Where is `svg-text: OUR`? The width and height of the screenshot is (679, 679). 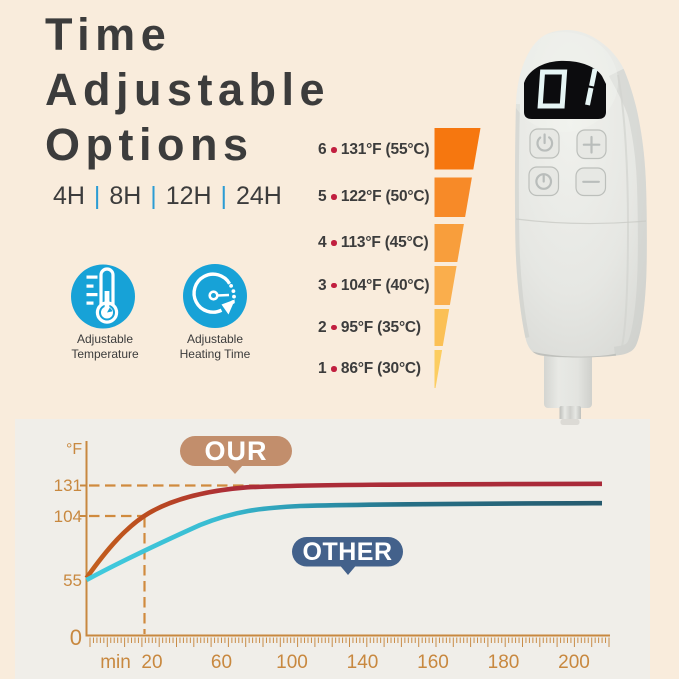
svg-text: OUR is located at coordinates (236, 451).